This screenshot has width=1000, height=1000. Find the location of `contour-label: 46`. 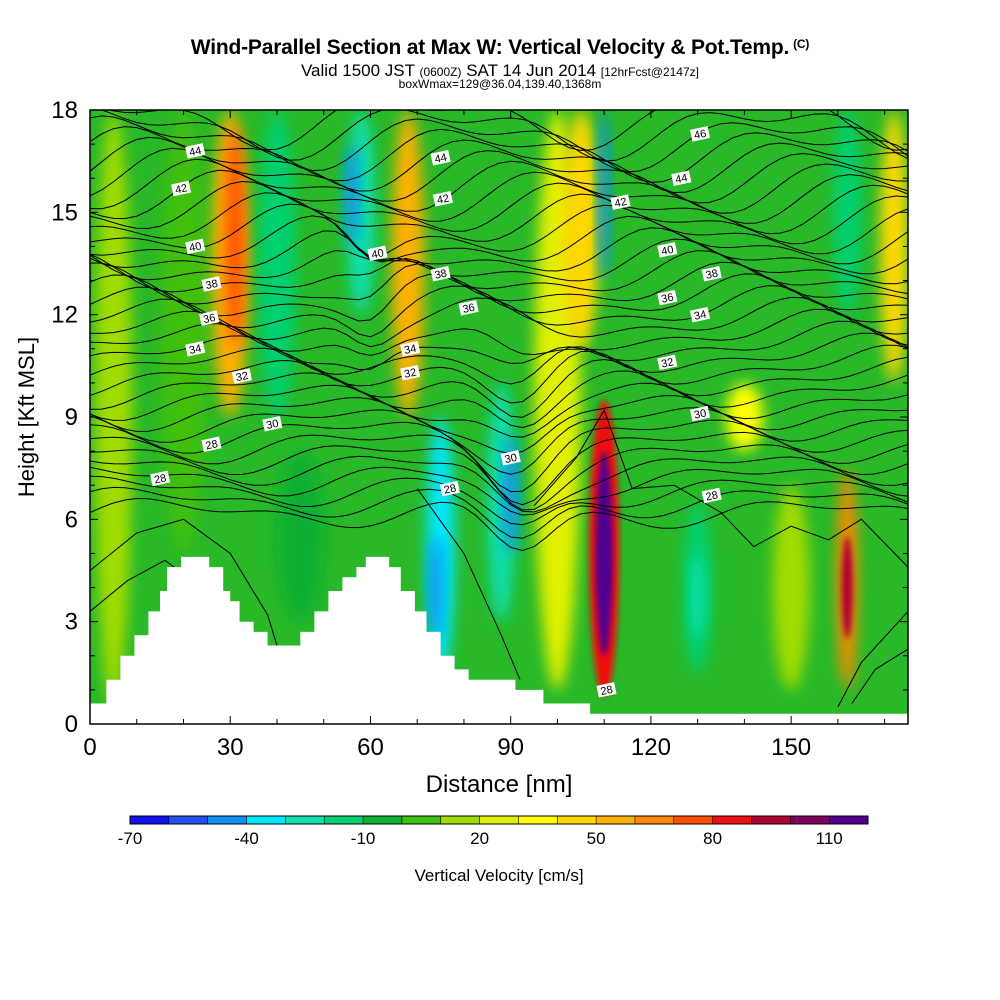

contour-label: 46 is located at coordinates (700, 134).